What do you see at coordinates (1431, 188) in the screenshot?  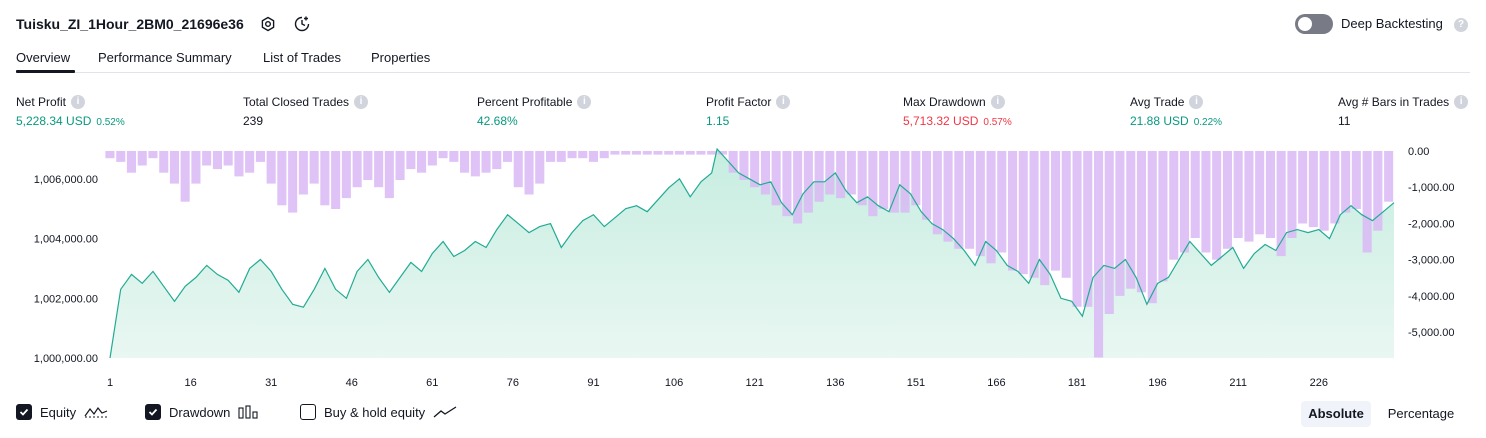 I see `right-axis-tick-label: -1,000.00` at bounding box center [1431, 188].